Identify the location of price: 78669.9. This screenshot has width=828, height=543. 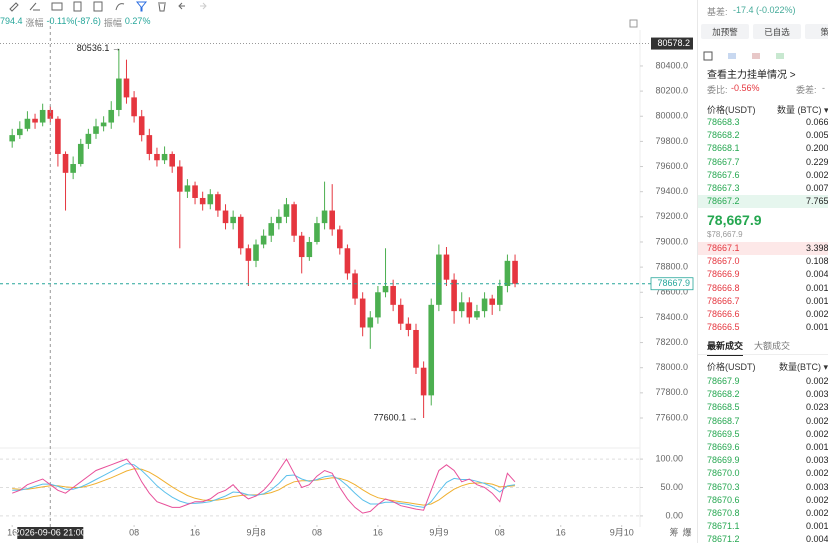
(723, 460).